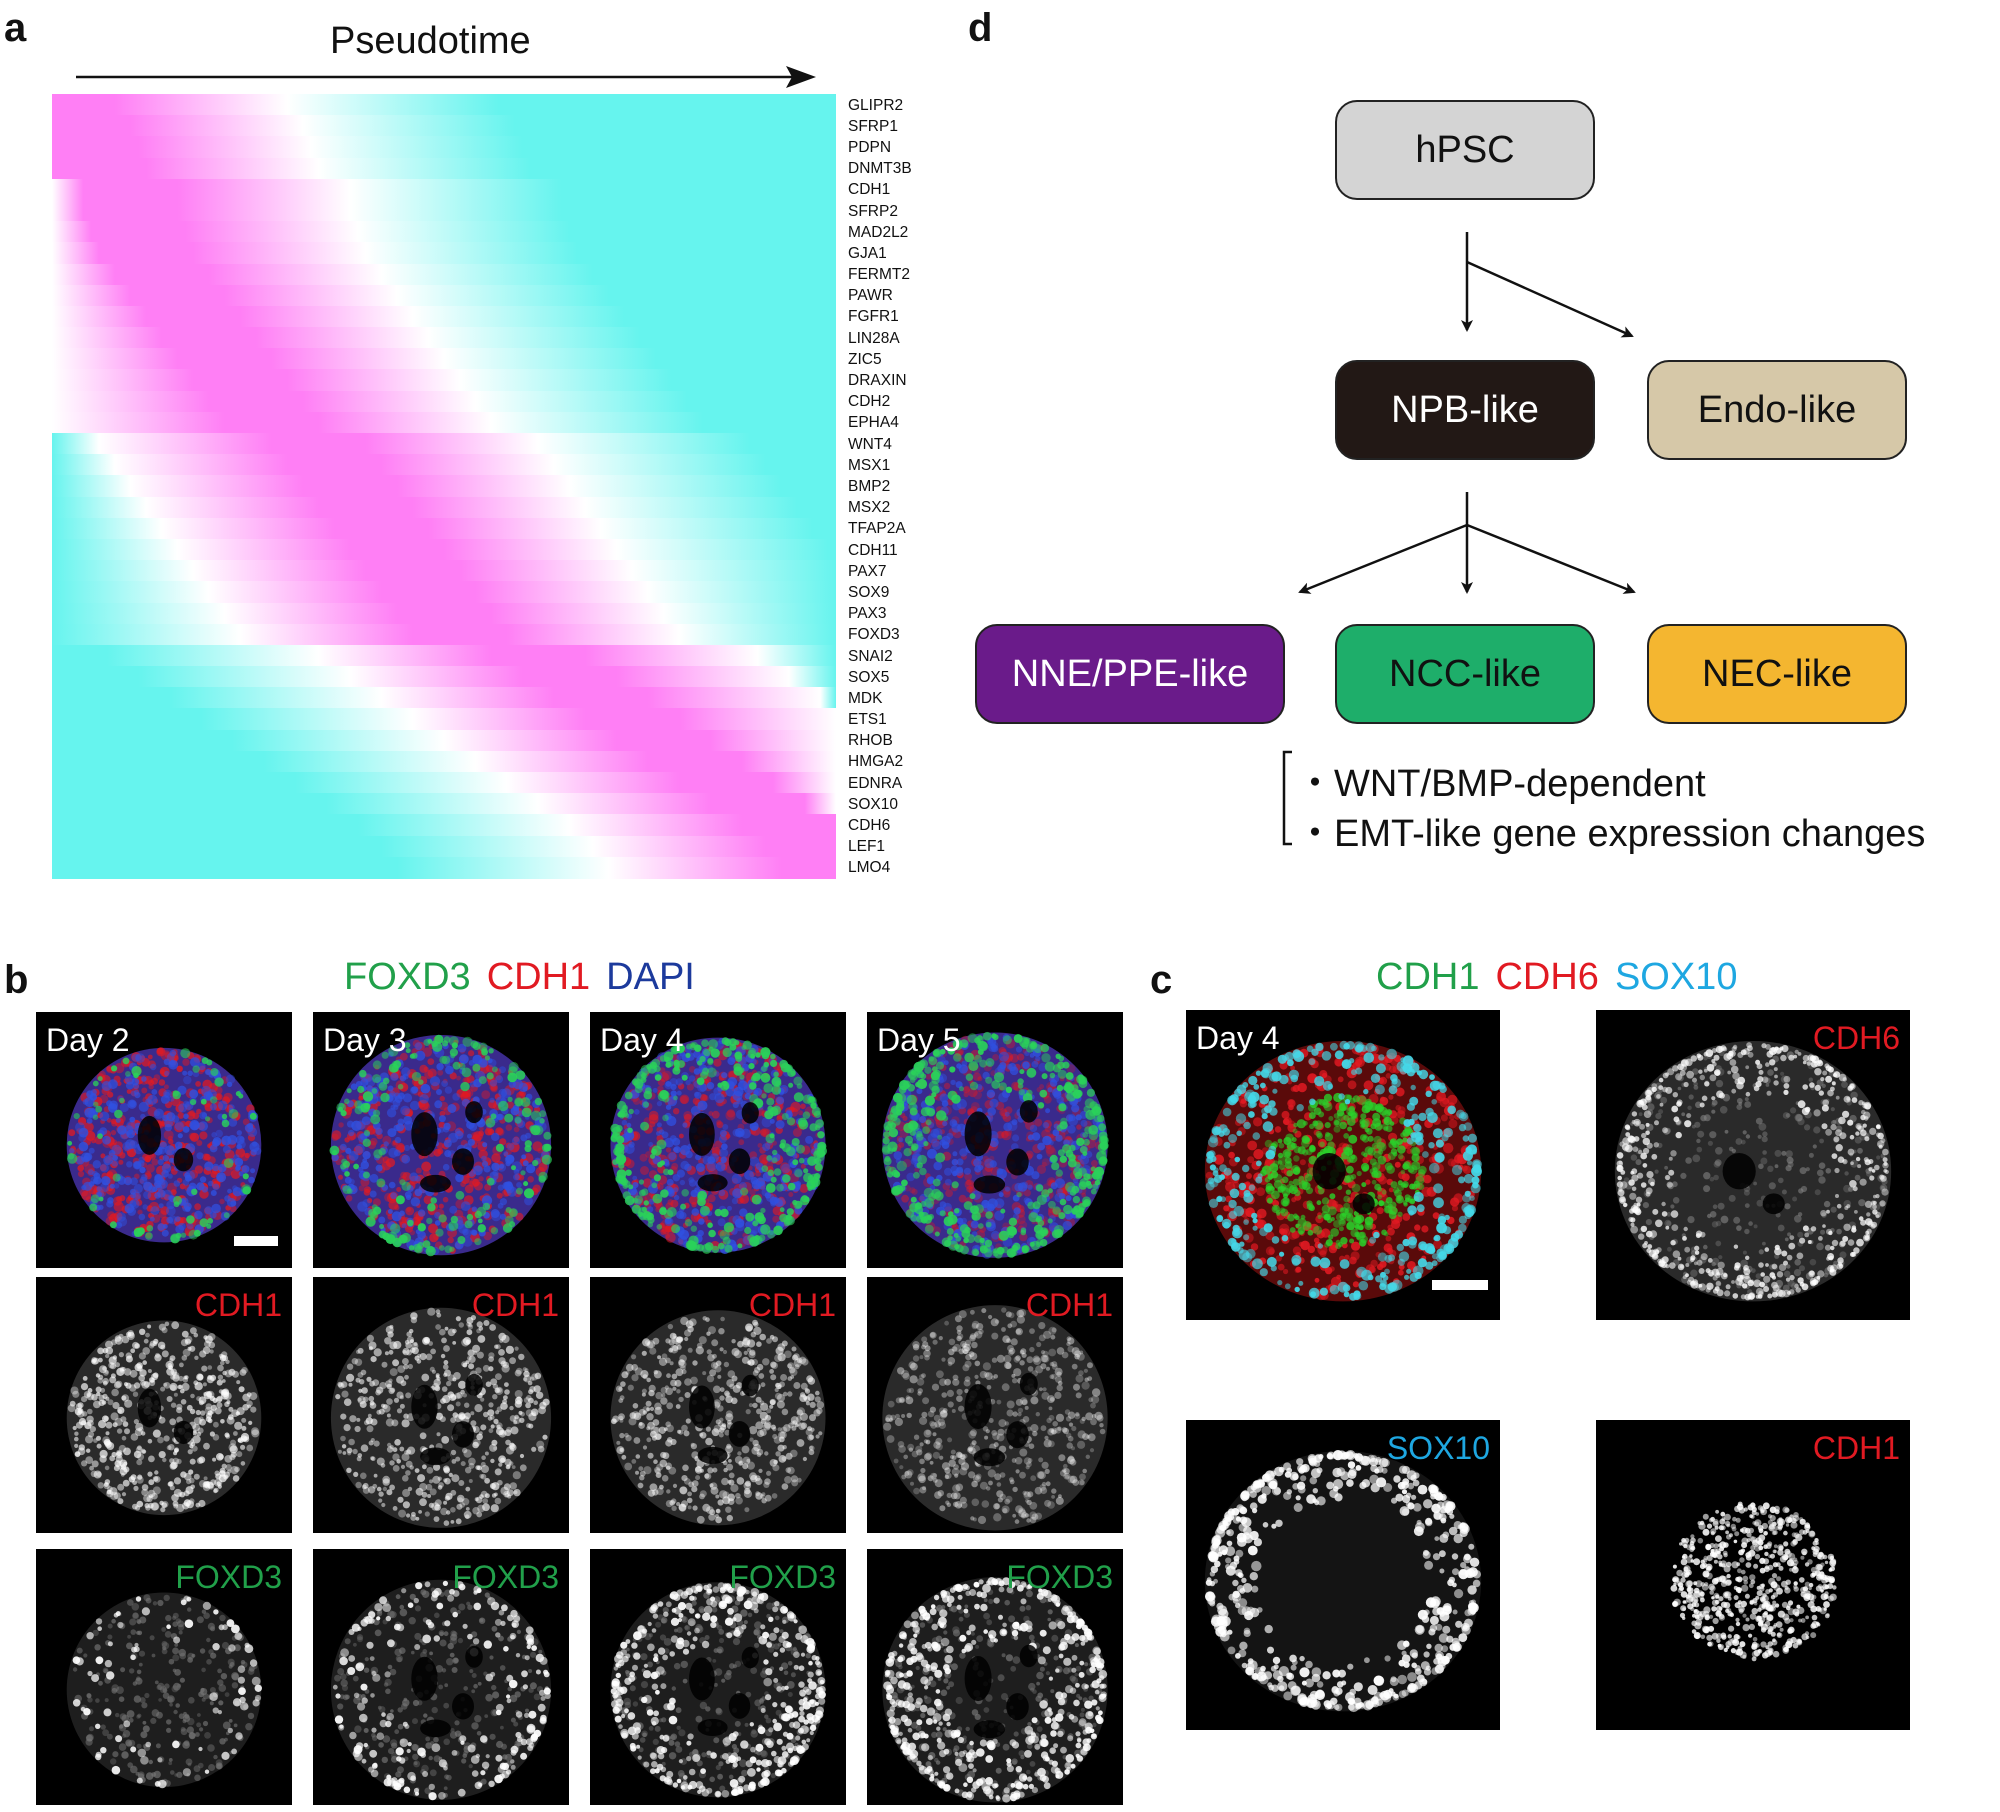 This screenshot has width=2000, height=1812. What do you see at coordinates (870, 656) in the screenshot?
I see `gene-label: SNAI2` at bounding box center [870, 656].